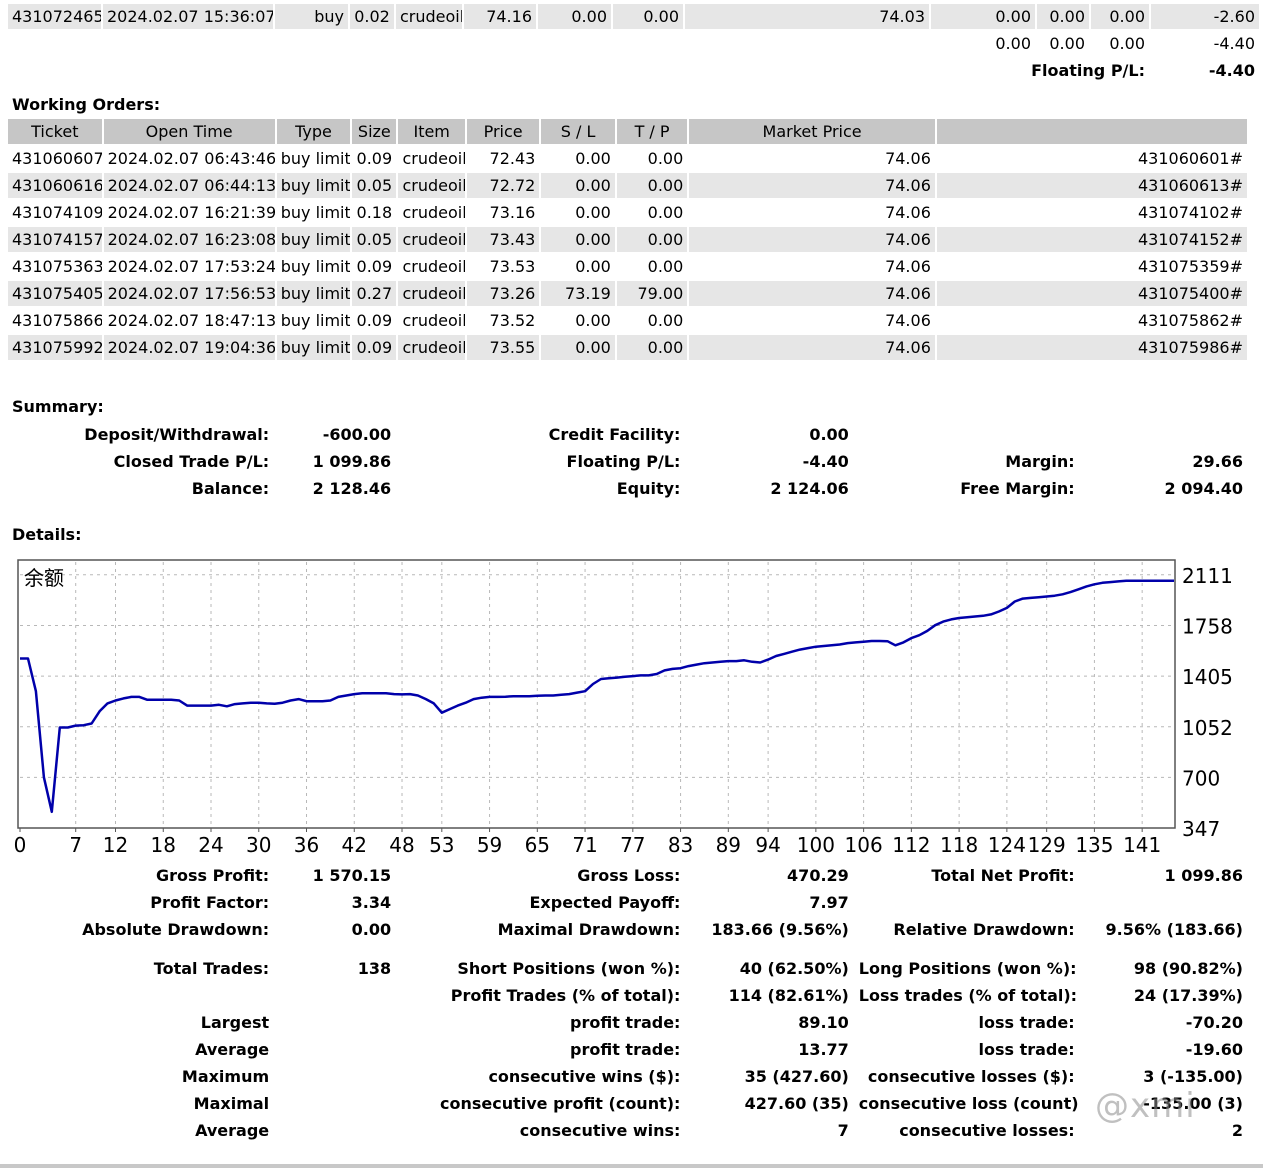 The height and width of the screenshot is (1168, 1263). Describe the element at coordinates (823, 1049) in the screenshot. I see `average-profit-value: 13.77` at that location.